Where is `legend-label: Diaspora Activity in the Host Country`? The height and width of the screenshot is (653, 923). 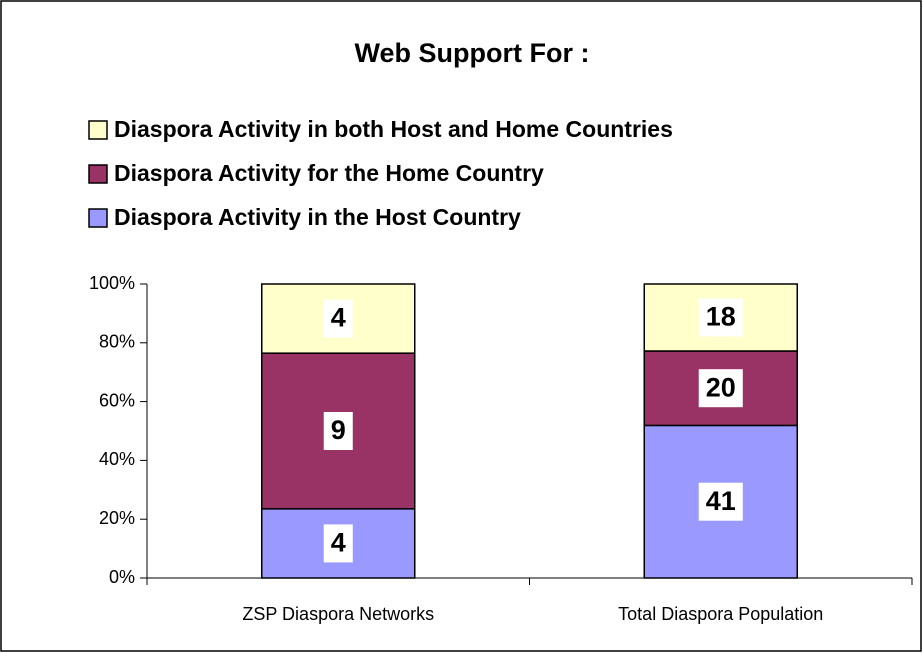
legend-label: Diaspora Activity in the Host Country is located at coordinates (317, 217).